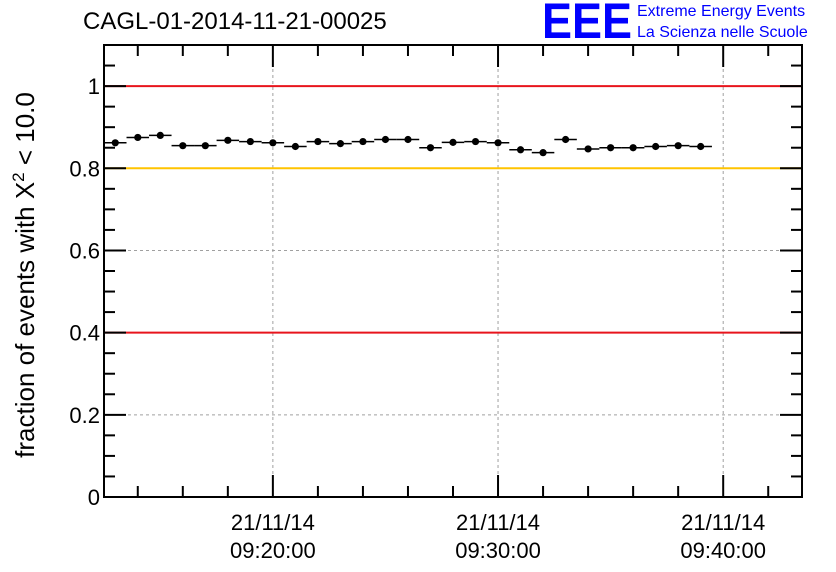 The image size is (836, 572). I want to click on logo-line-2: La Scienza nelle Scuole, so click(722, 32).